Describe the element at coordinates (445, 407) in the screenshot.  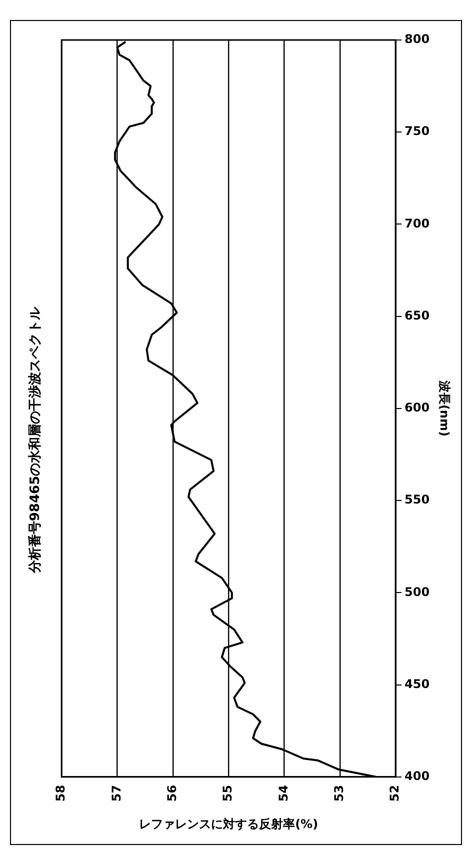
I see `y-axis-title: 波長(nm)` at that location.